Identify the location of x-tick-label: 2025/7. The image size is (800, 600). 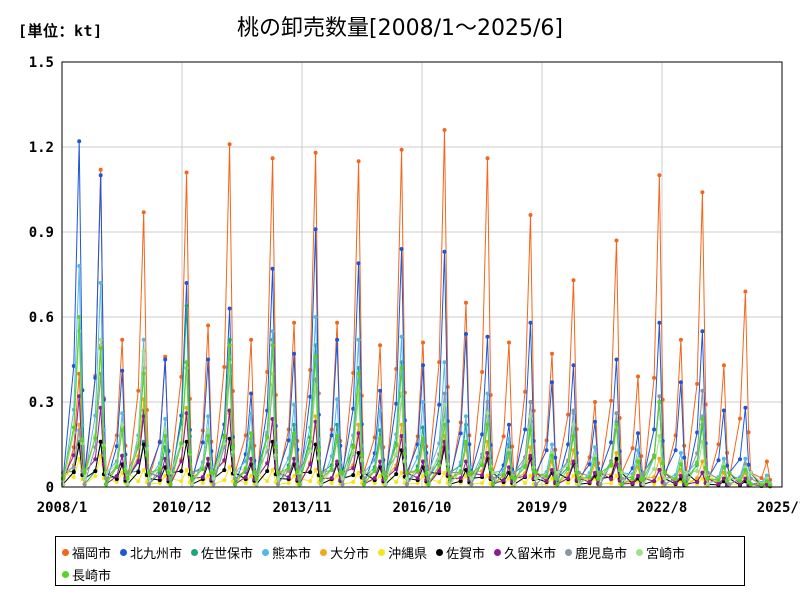
(778, 508).